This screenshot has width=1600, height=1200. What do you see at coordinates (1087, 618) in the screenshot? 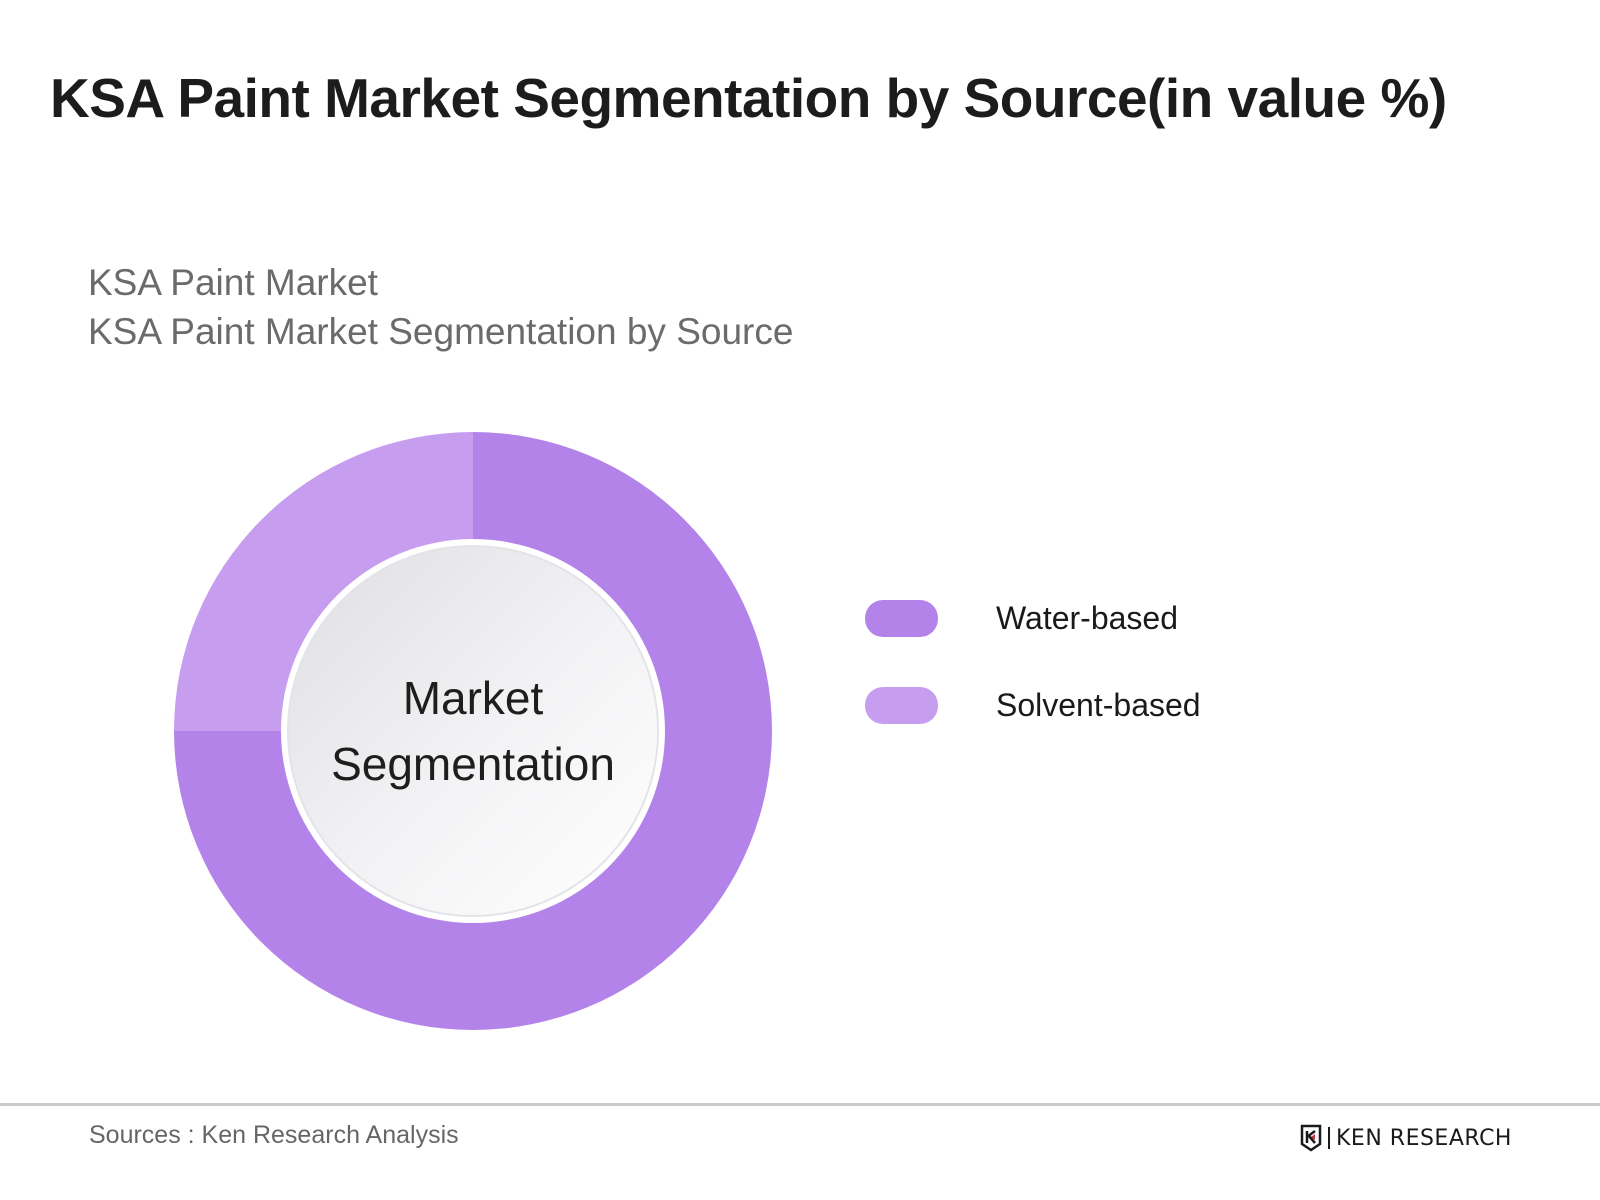
I see `legend-label-water-based: Water-based` at bounding box center [1087, 618].